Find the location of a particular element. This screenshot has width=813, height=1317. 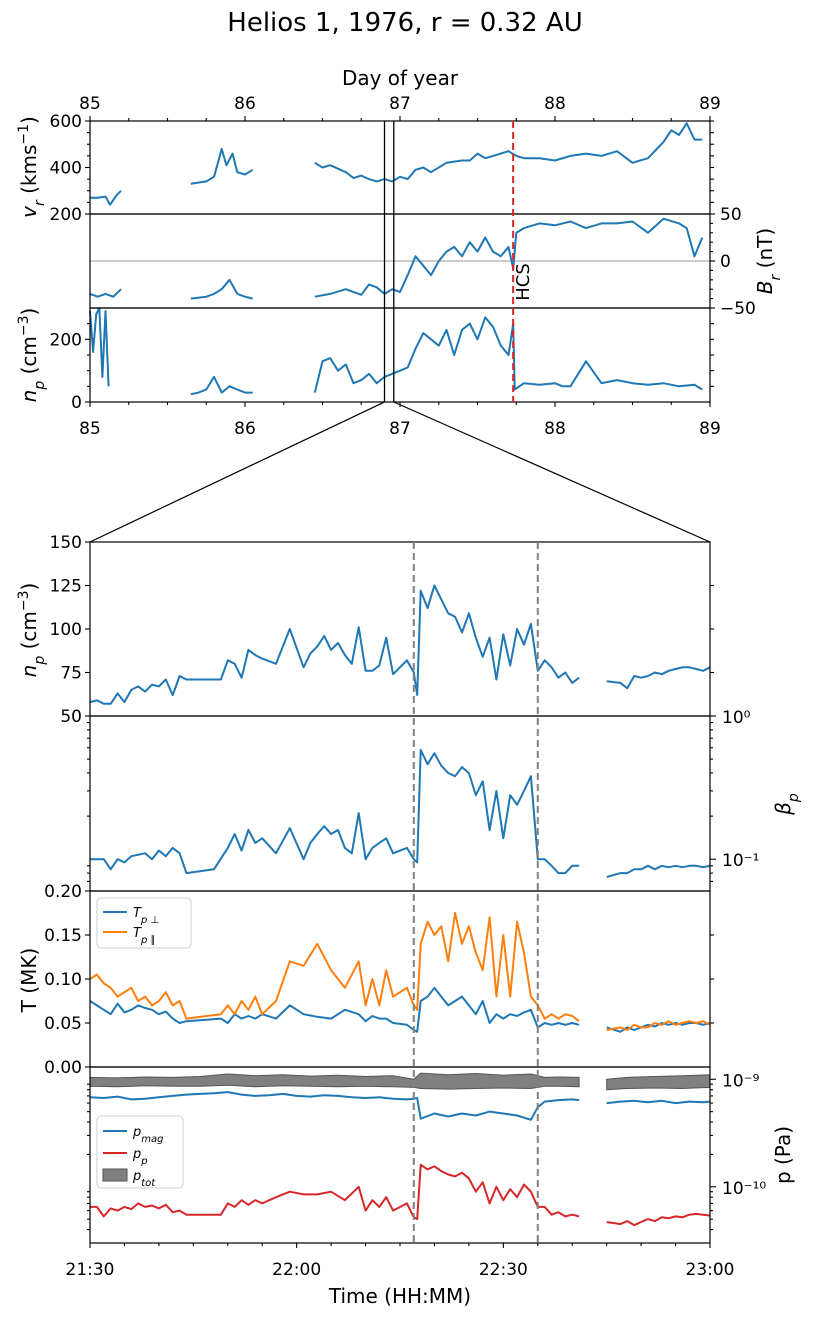

top-x-tick-label: 87 is located at coordinates (400, 104).